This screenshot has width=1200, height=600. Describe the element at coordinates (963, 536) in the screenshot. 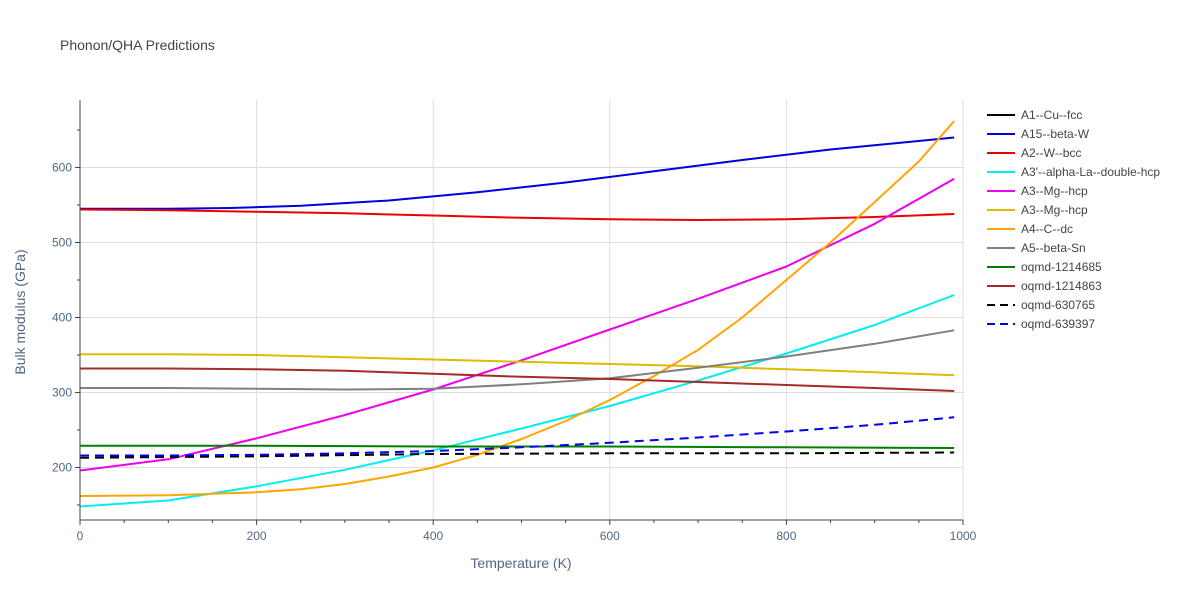

I see `x-tick-label: 1000` at that location.